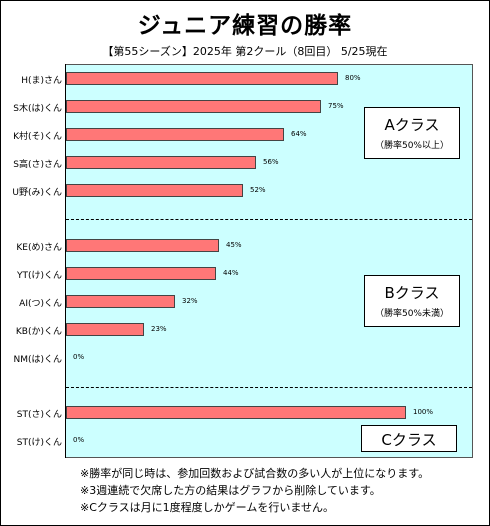 The image size is (490, 526). What do you see at coordinates (336, 106) in the screenshot?
I see `data-label: 75%` at bounding box center [336, 106].